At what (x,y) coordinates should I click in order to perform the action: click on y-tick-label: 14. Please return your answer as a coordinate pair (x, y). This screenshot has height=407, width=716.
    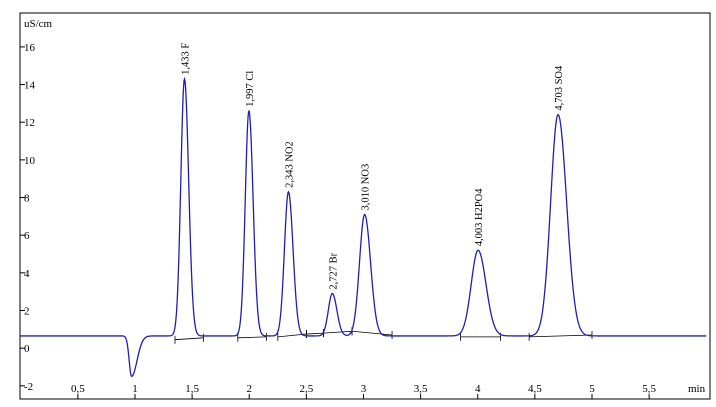
    Looking at the image, I should click on (30, 86).